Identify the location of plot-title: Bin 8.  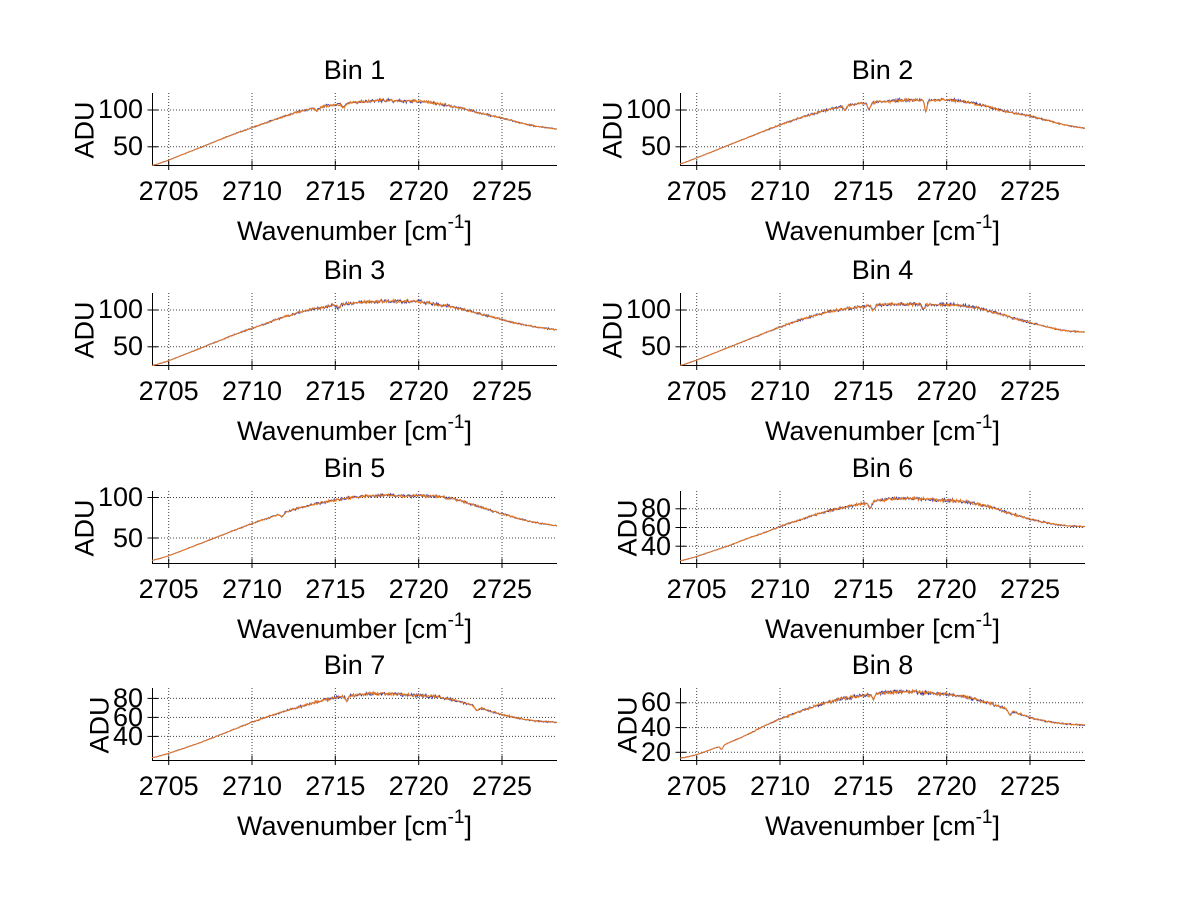
(882, 665).